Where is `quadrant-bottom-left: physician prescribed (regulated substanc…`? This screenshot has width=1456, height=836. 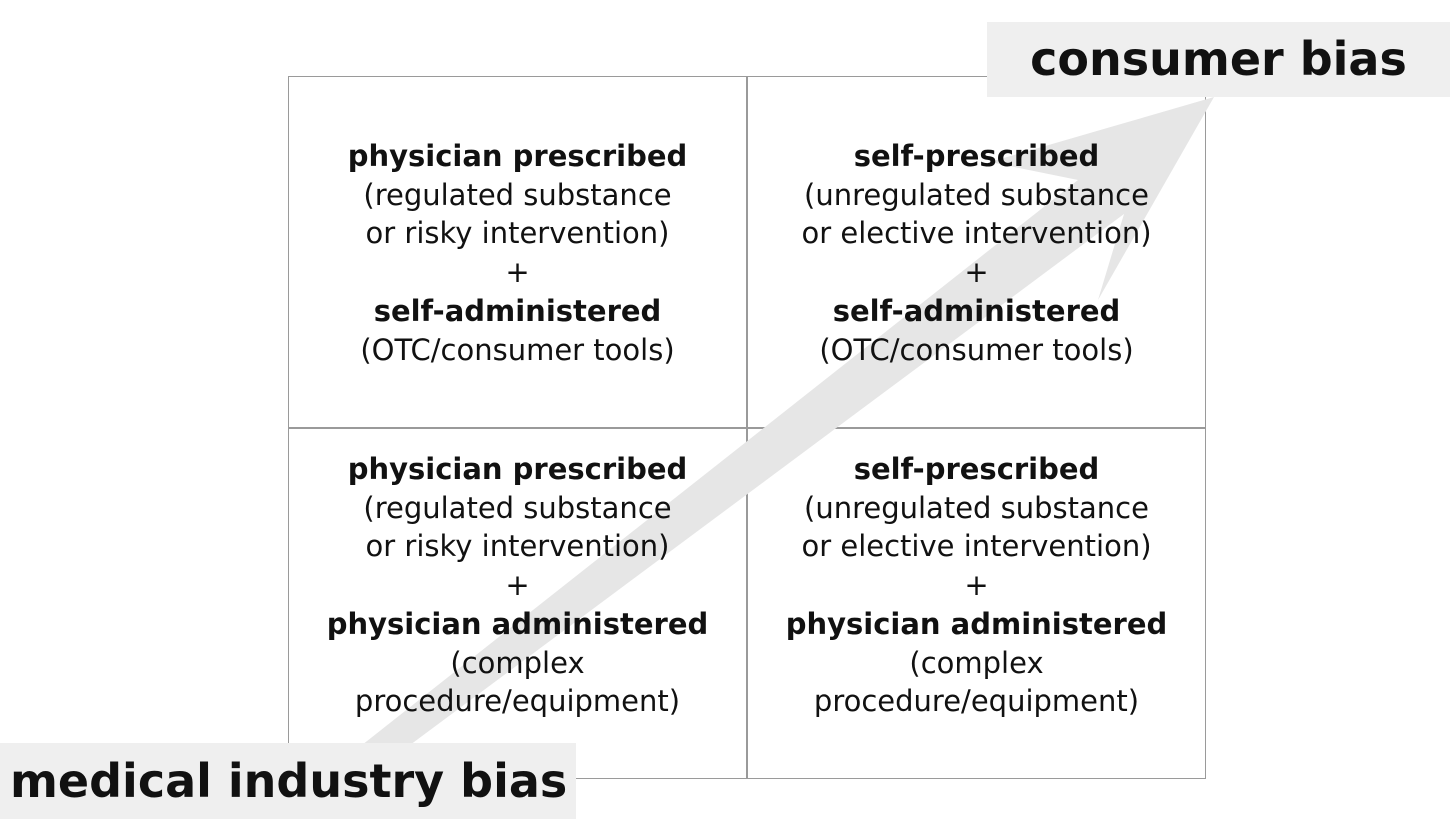 quadrant-bottom-left: physician prescribed (regulated substanc… is located at coordinates (517, 585).